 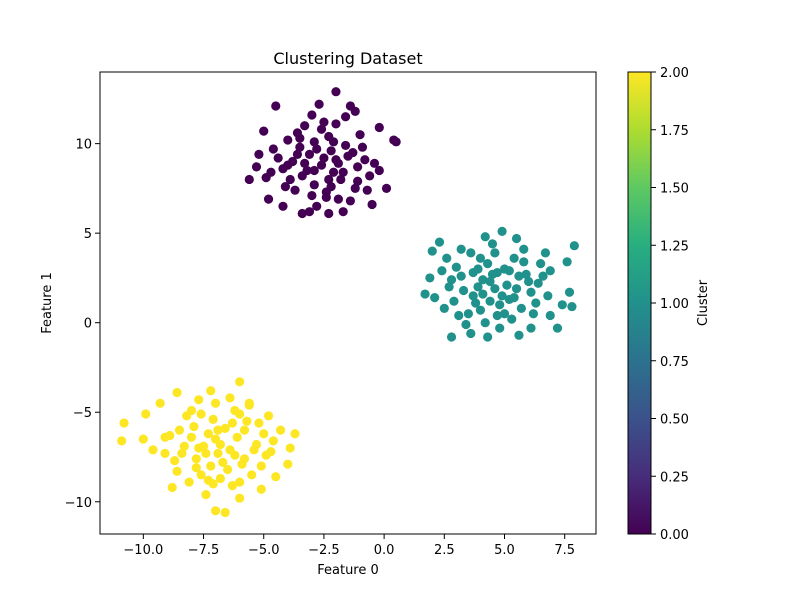 What do you see at coordinates (83, 145) in the screenshot?
I see `y-tick-label: 10` at bounding box center [83, 145].